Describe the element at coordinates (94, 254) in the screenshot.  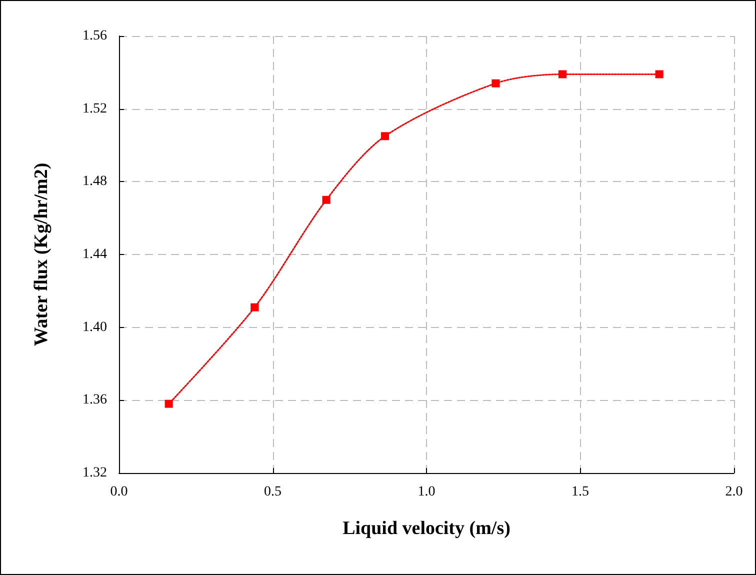
I see `y-tick-label: 1.44` at that location.